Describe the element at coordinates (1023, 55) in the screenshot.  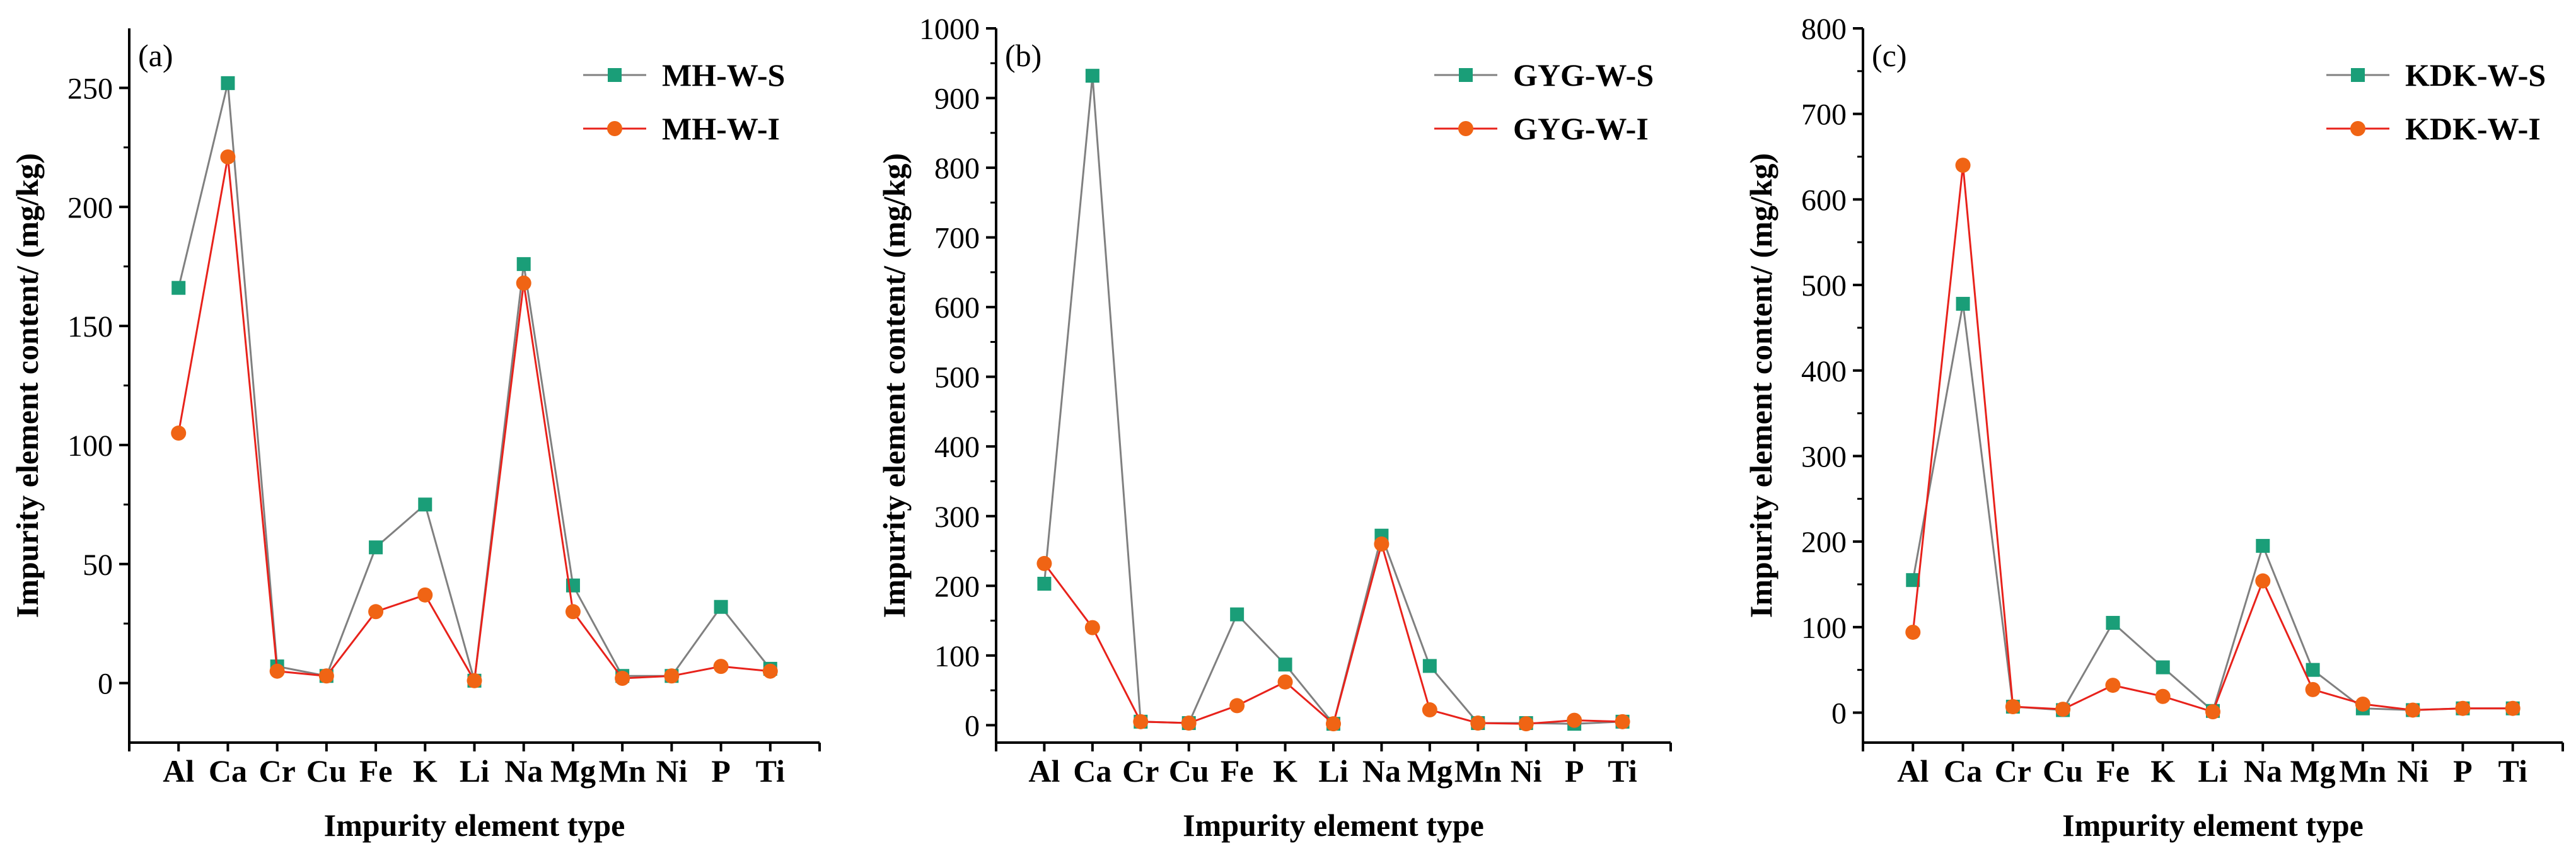
I see `panel-label: (b)` at that location.